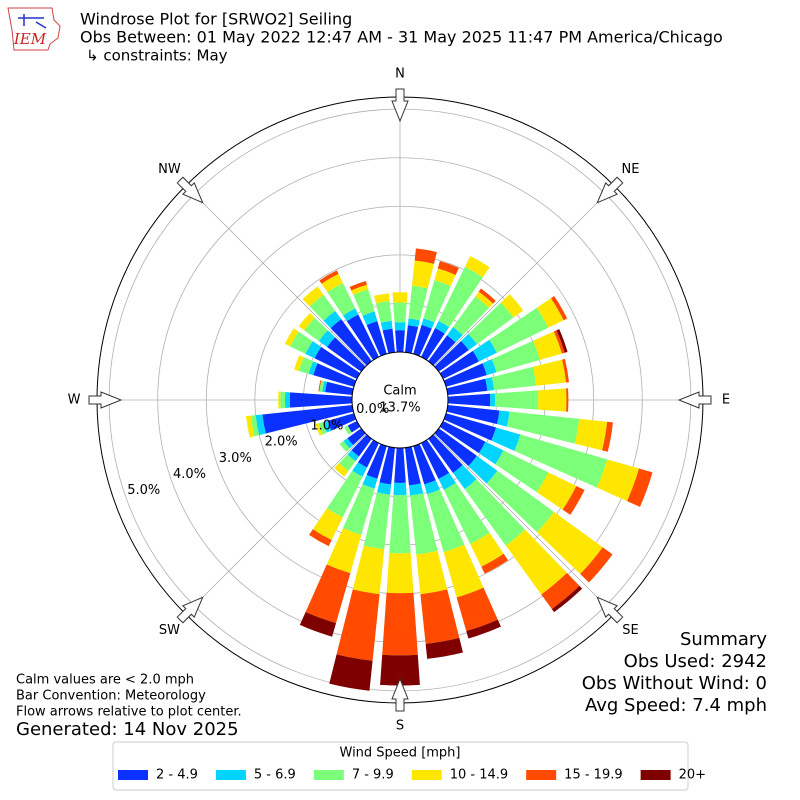  I want to click on note: Calm values are < 2.0 mph, so click(105, 680).